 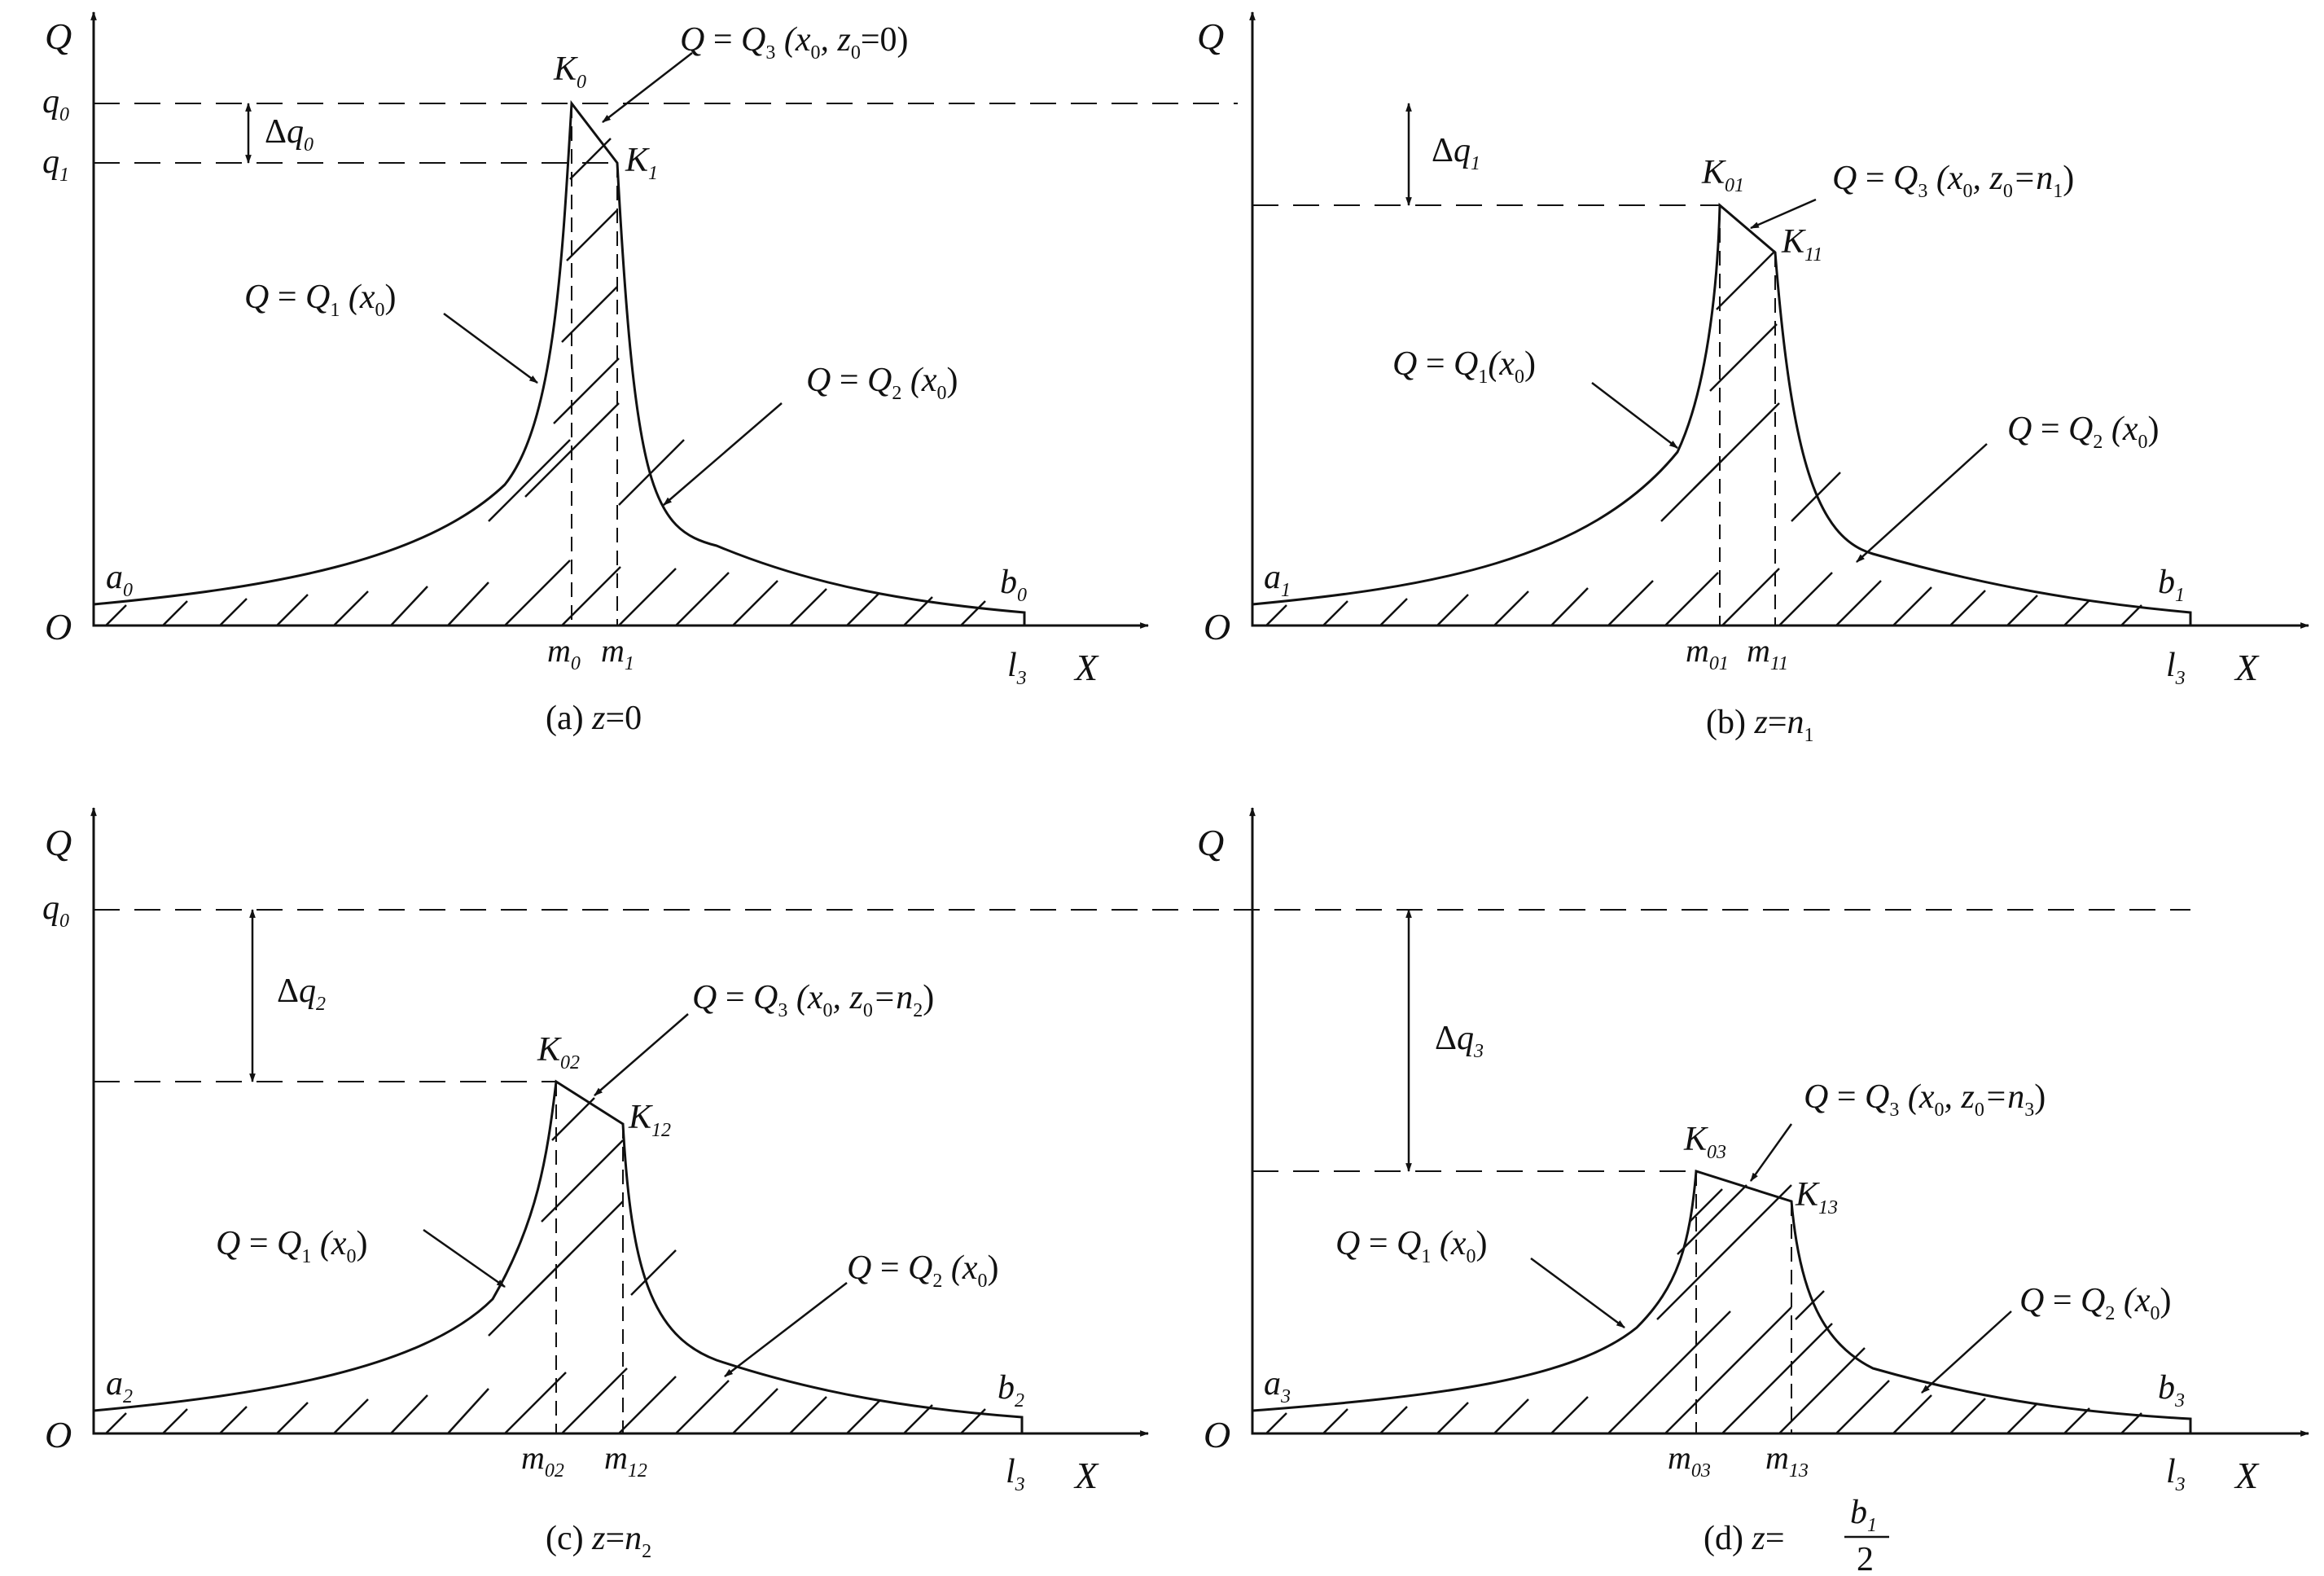 What do you see at coordinates (1703, 438) in the screenshot?
I see `panel-b-hatching` at bounding box center [1703, 438].